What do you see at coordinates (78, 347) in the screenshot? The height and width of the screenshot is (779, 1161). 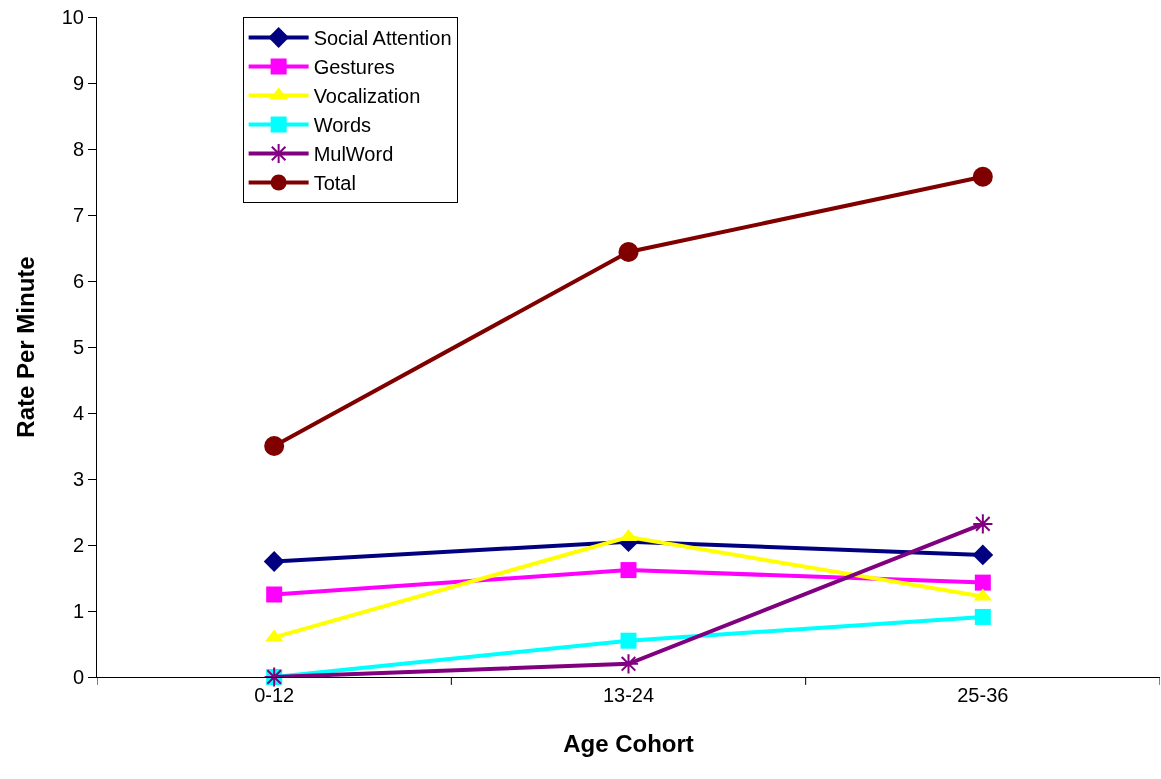 I see `y-tick-label: 5` at bounding box center [78, 347].